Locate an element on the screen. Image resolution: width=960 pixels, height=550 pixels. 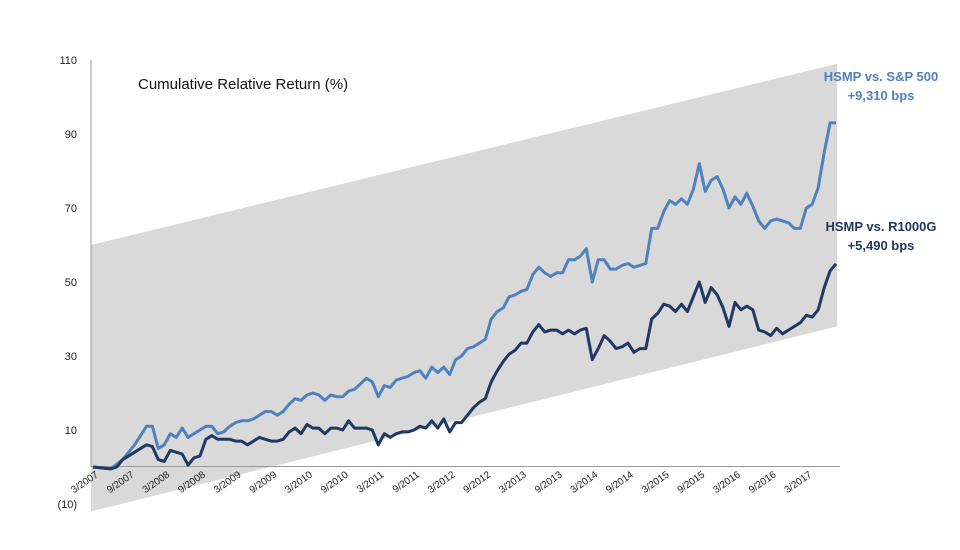
x-tick-label: 3/2016 is located at coordinates (727, 482).